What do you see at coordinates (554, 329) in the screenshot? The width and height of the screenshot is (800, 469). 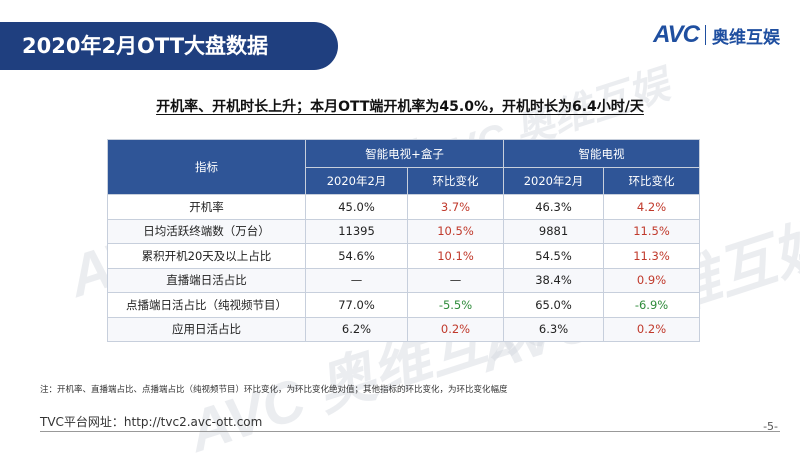 I see `smart-tv-value-cell: 6.3%` at bounding box center [554, 329].